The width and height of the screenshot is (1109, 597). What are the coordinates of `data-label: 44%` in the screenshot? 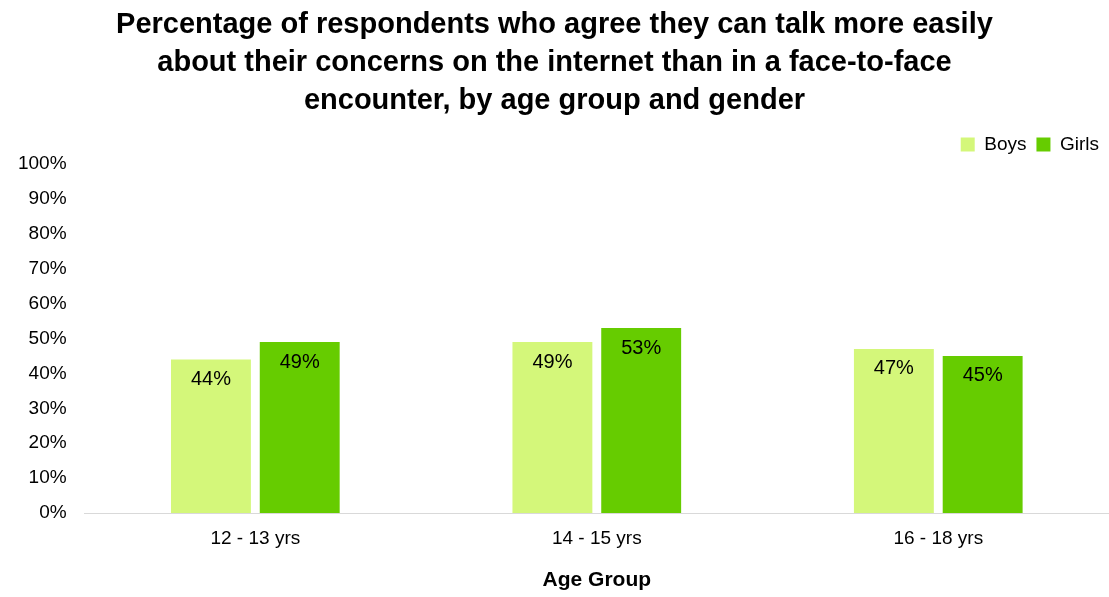 It's located at (211, 377).